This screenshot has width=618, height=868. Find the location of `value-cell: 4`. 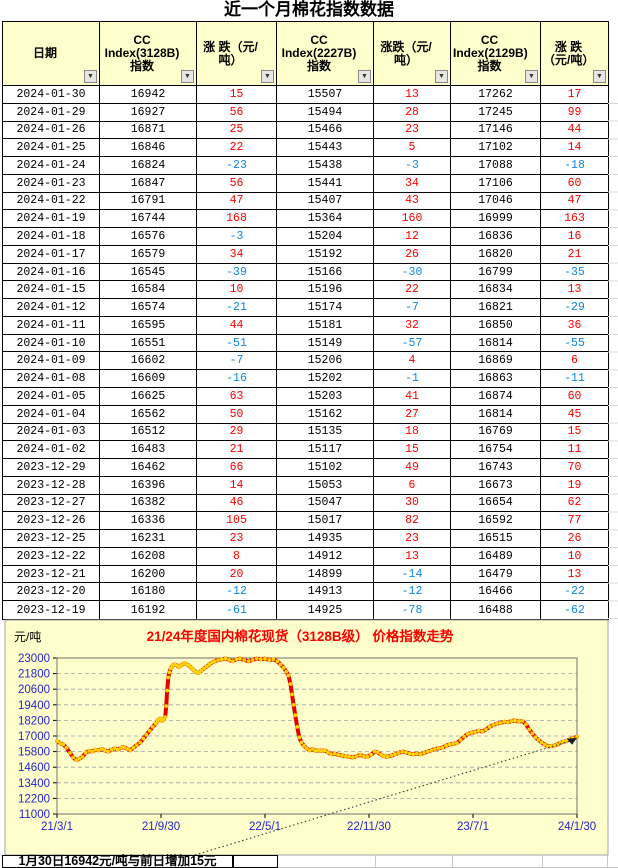

value-cell: 4 is located at coordinates (412, 361).